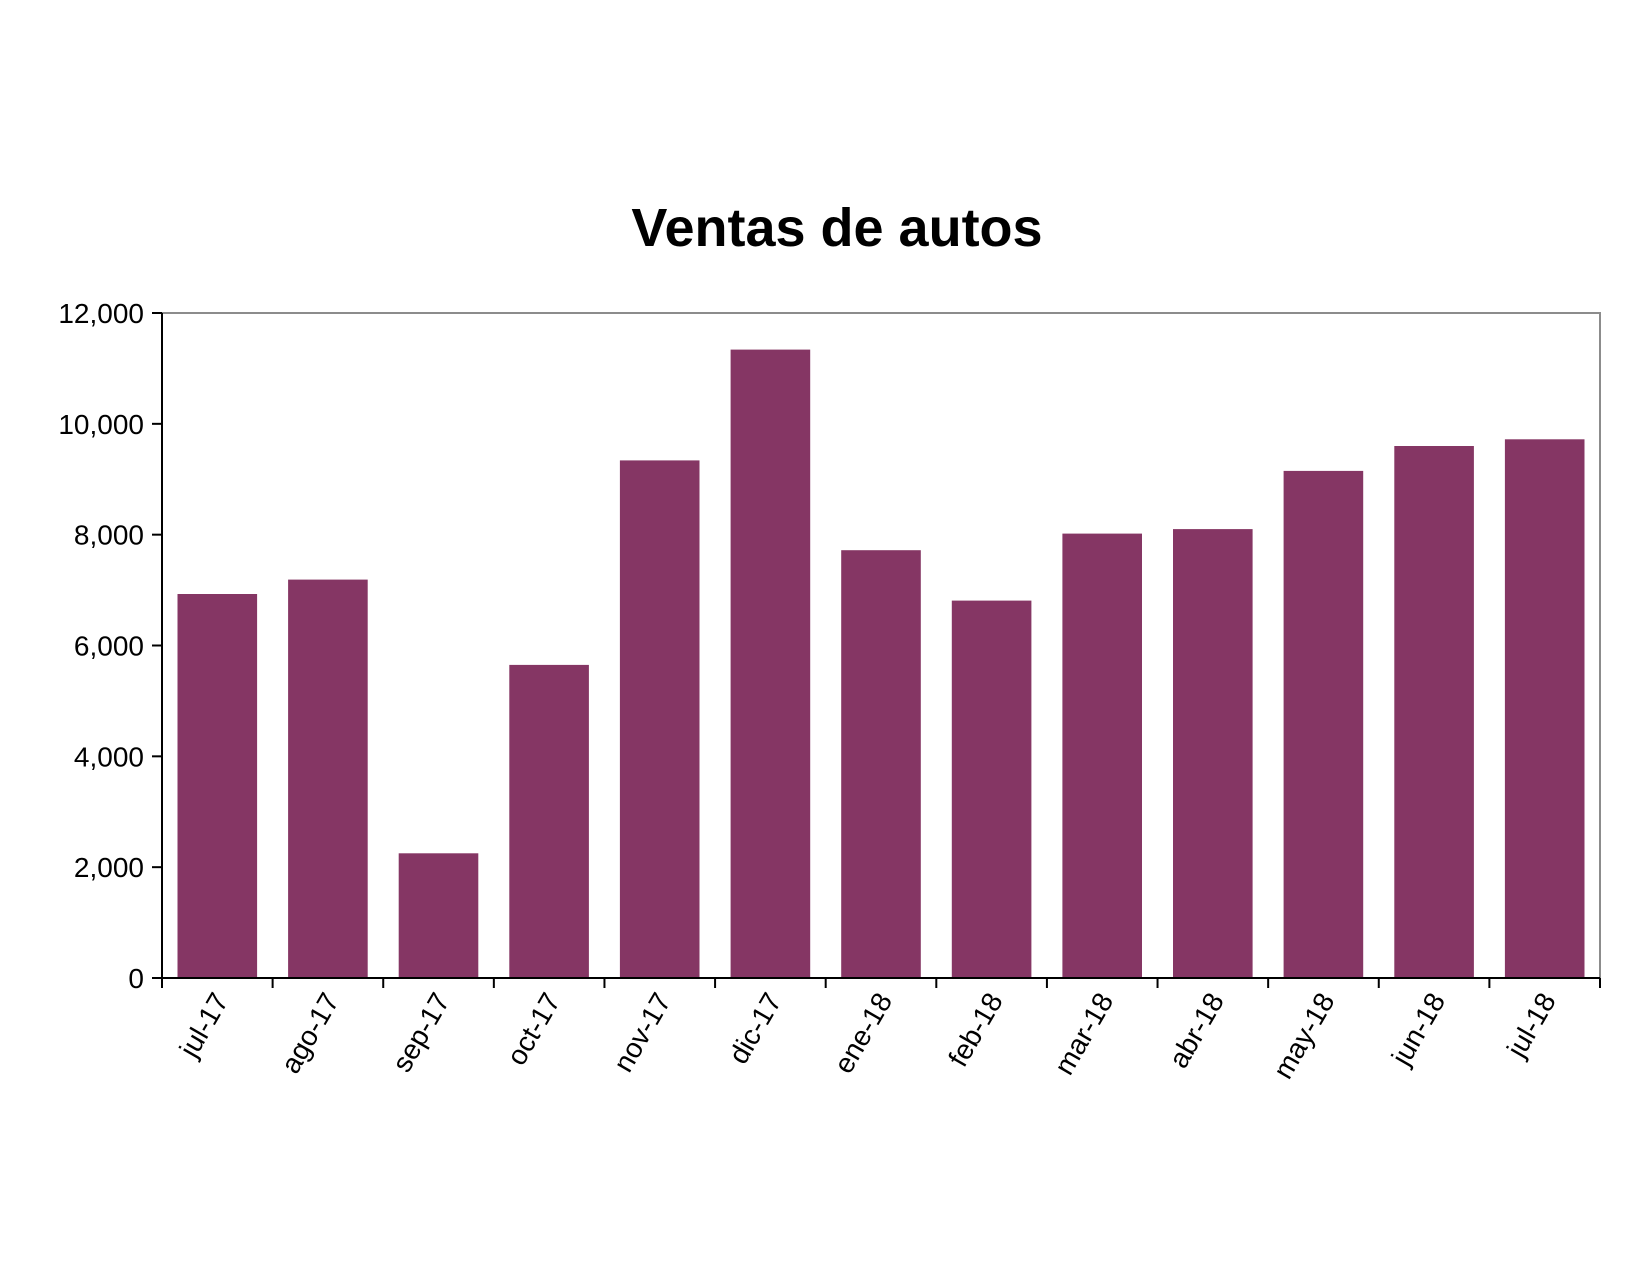 This screenshot has width=1650, height=1275. I want to click on x-tick-label: sep-17, so click(421, 1033).